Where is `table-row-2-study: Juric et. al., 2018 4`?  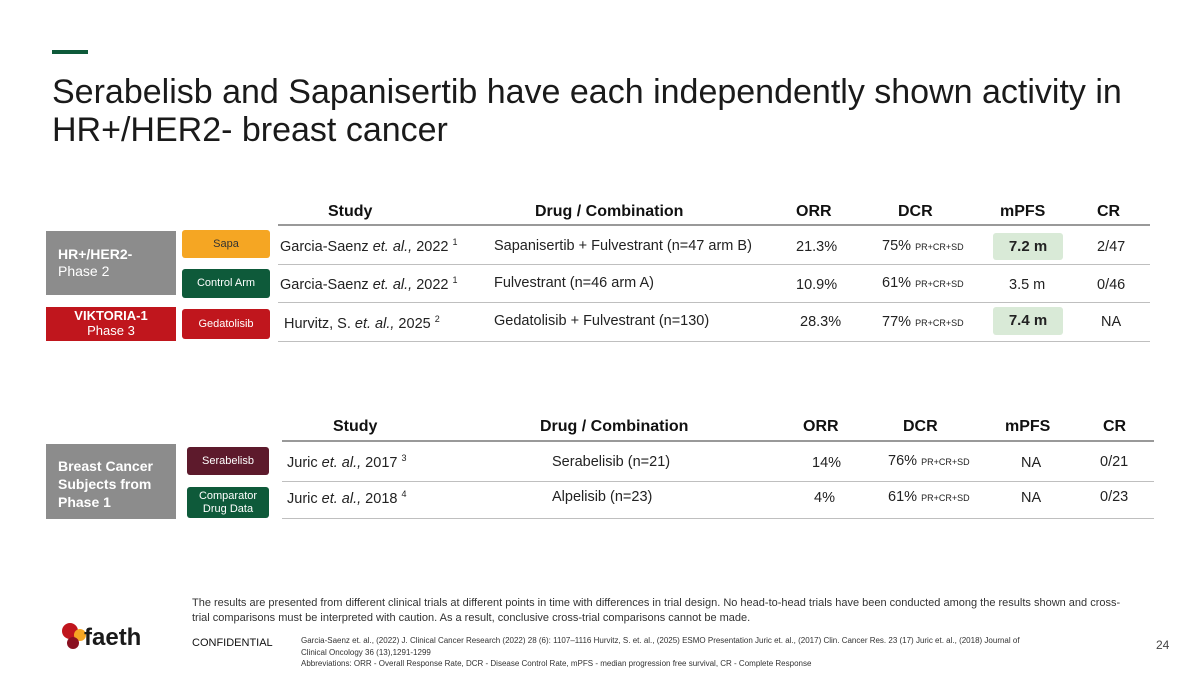 table-row-2-study: Juric et. al., 2018 4 is located at coordinates (347, 498).